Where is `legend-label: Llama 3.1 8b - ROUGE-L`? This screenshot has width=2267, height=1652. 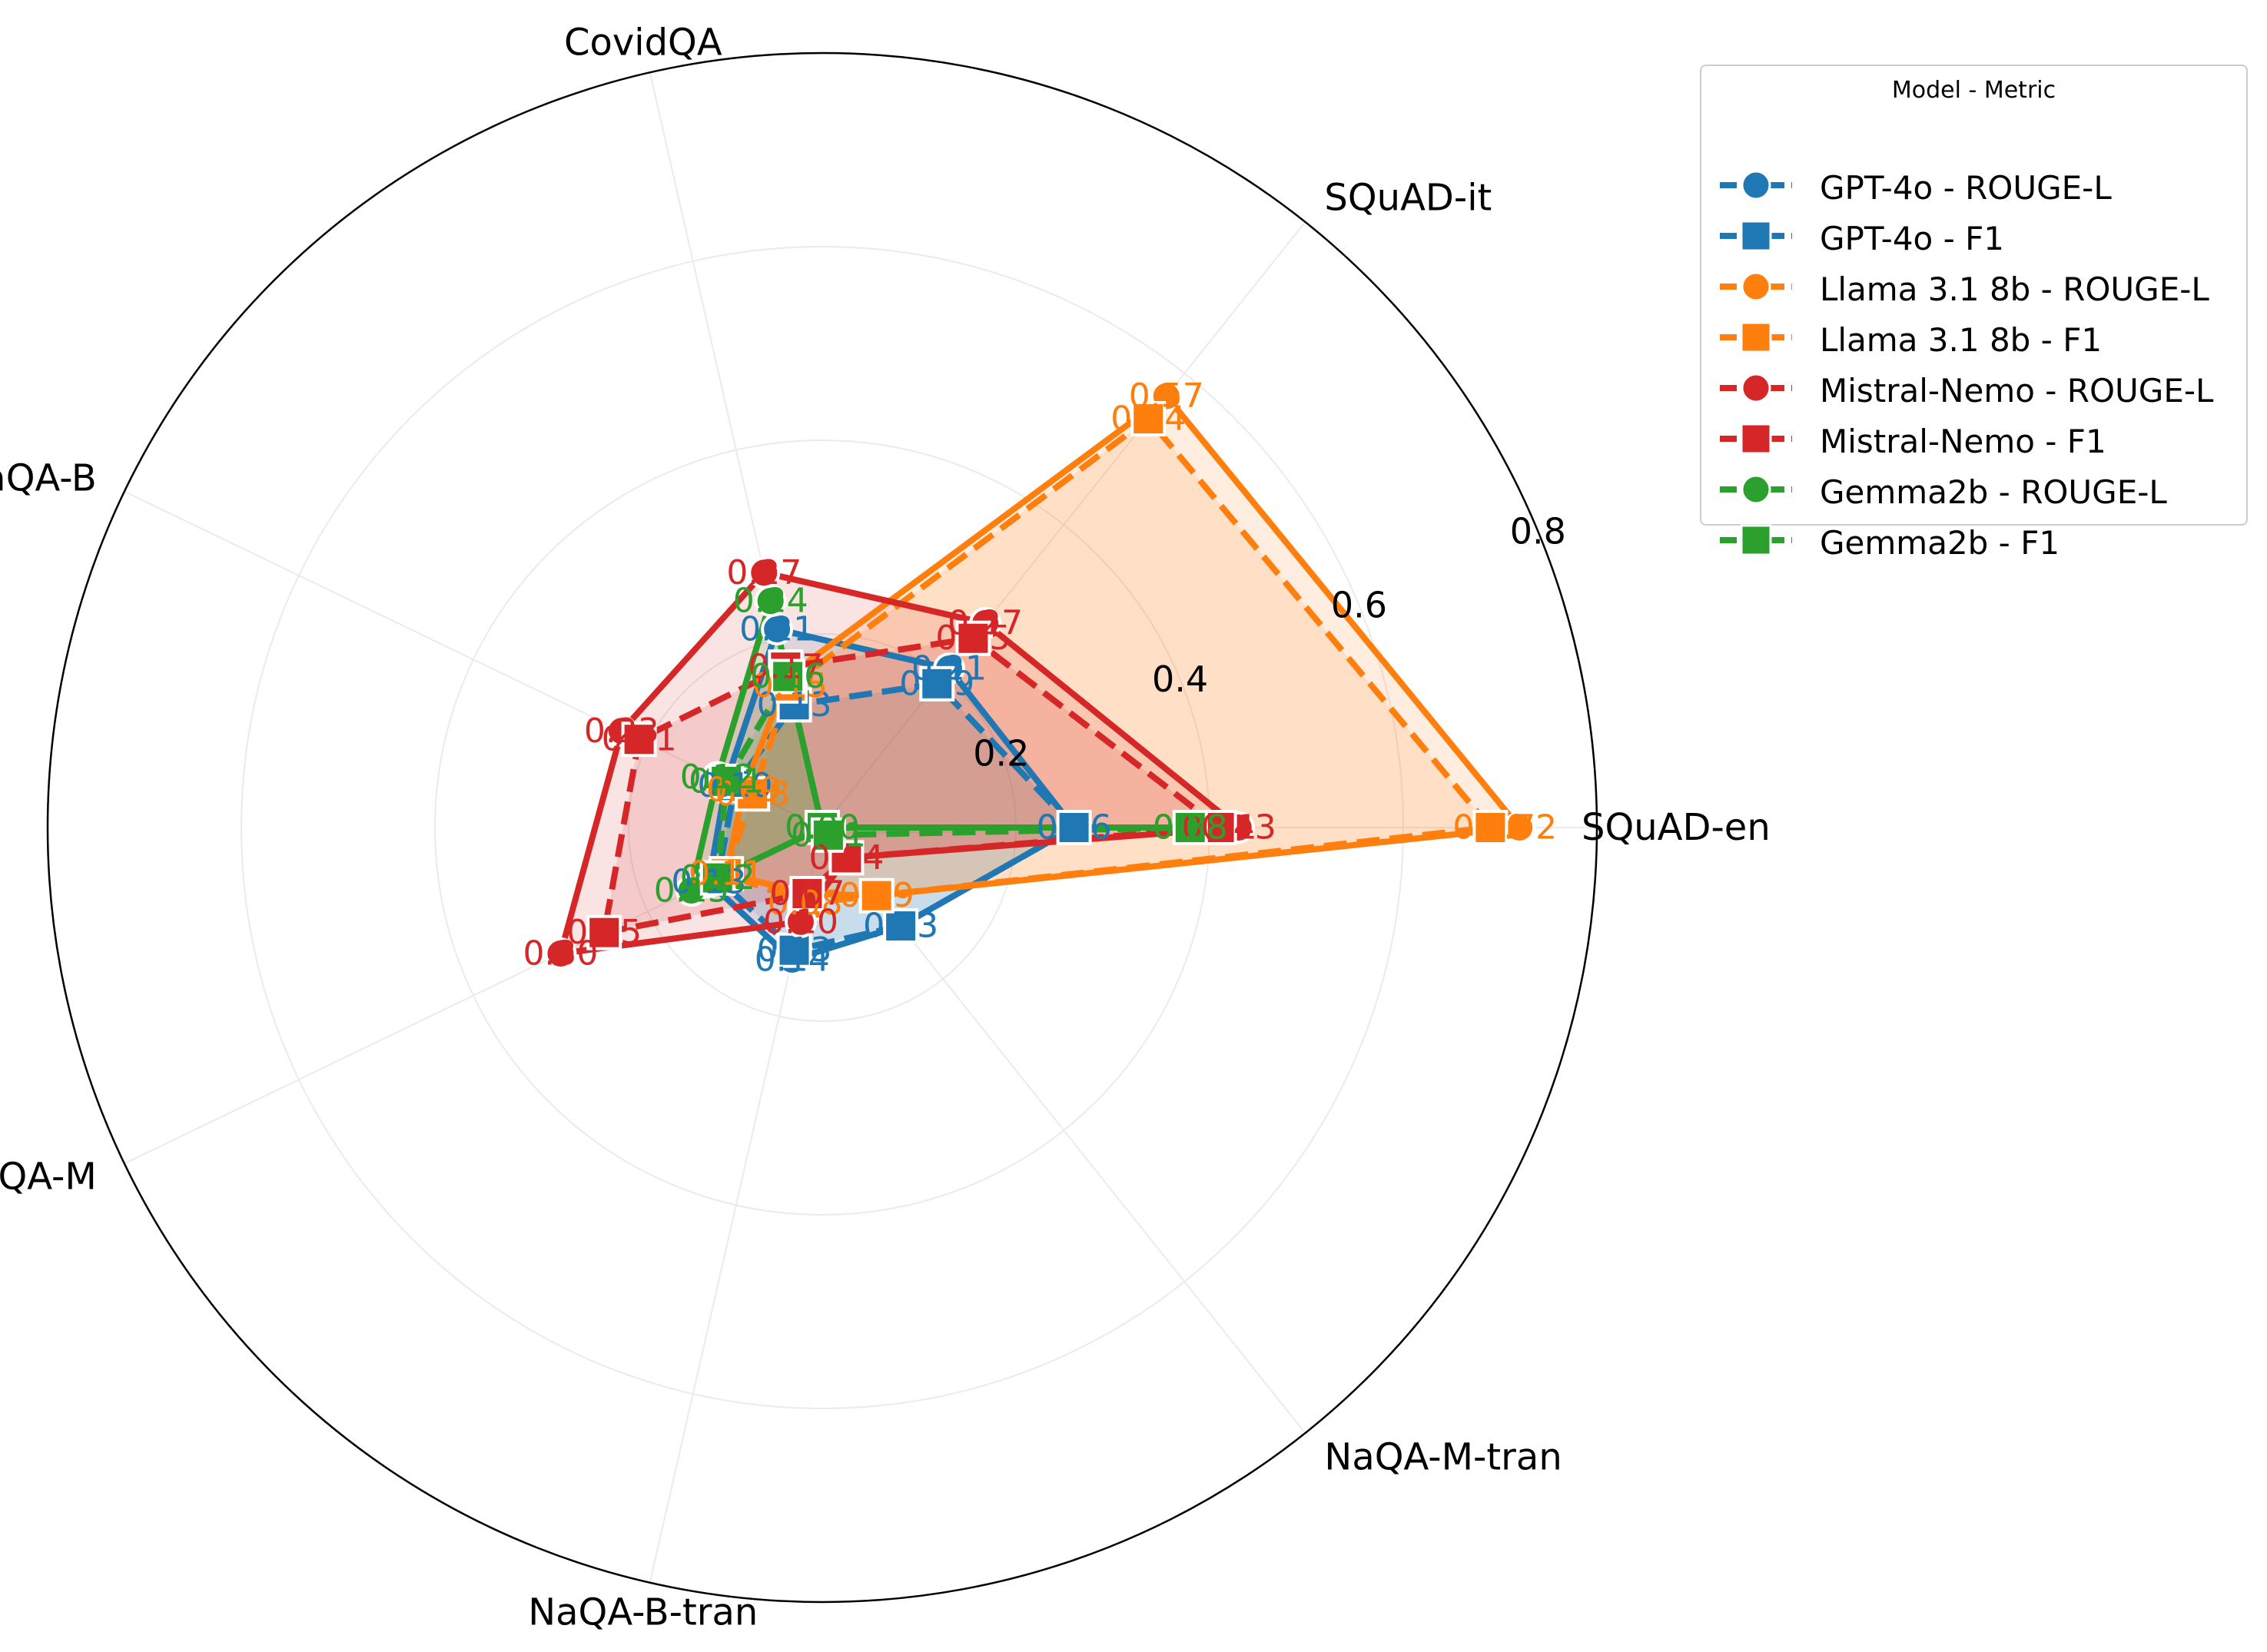
legend-label: Llama 3.1 8b - ROUGE-L is located at coordinates (2014, 289).